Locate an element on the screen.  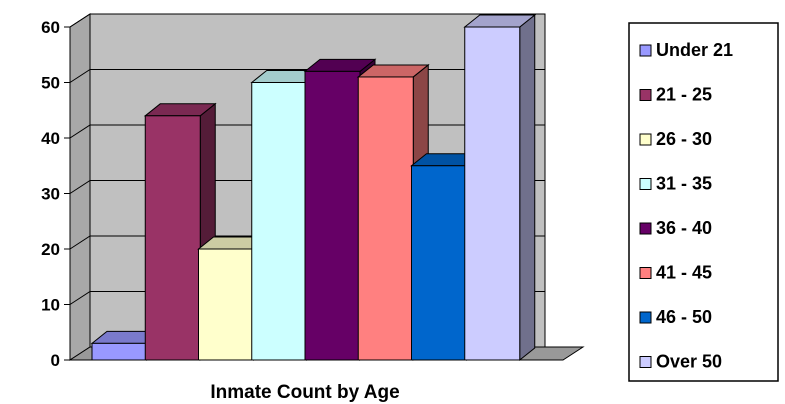
legend-label: Over 50 is located at coordinates (689, 362).